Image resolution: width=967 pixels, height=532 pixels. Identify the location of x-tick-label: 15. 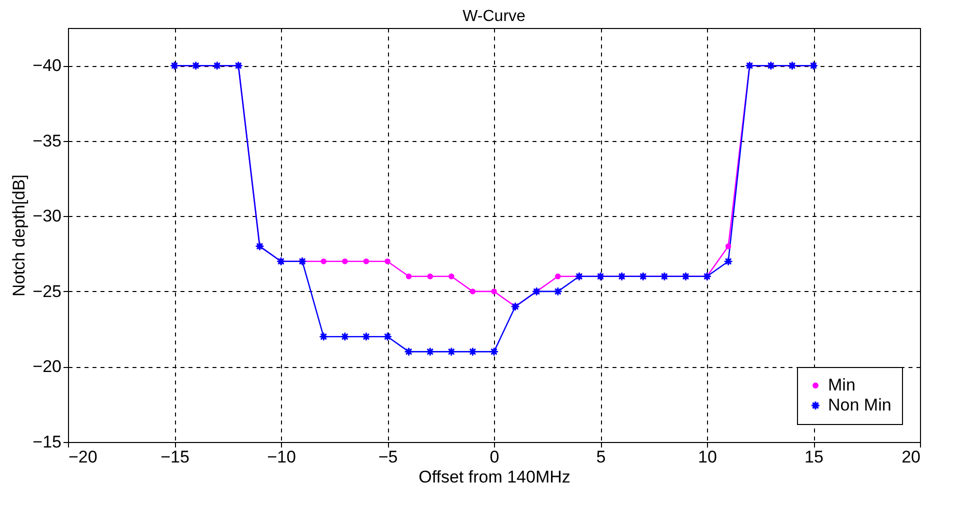
(814, 457).